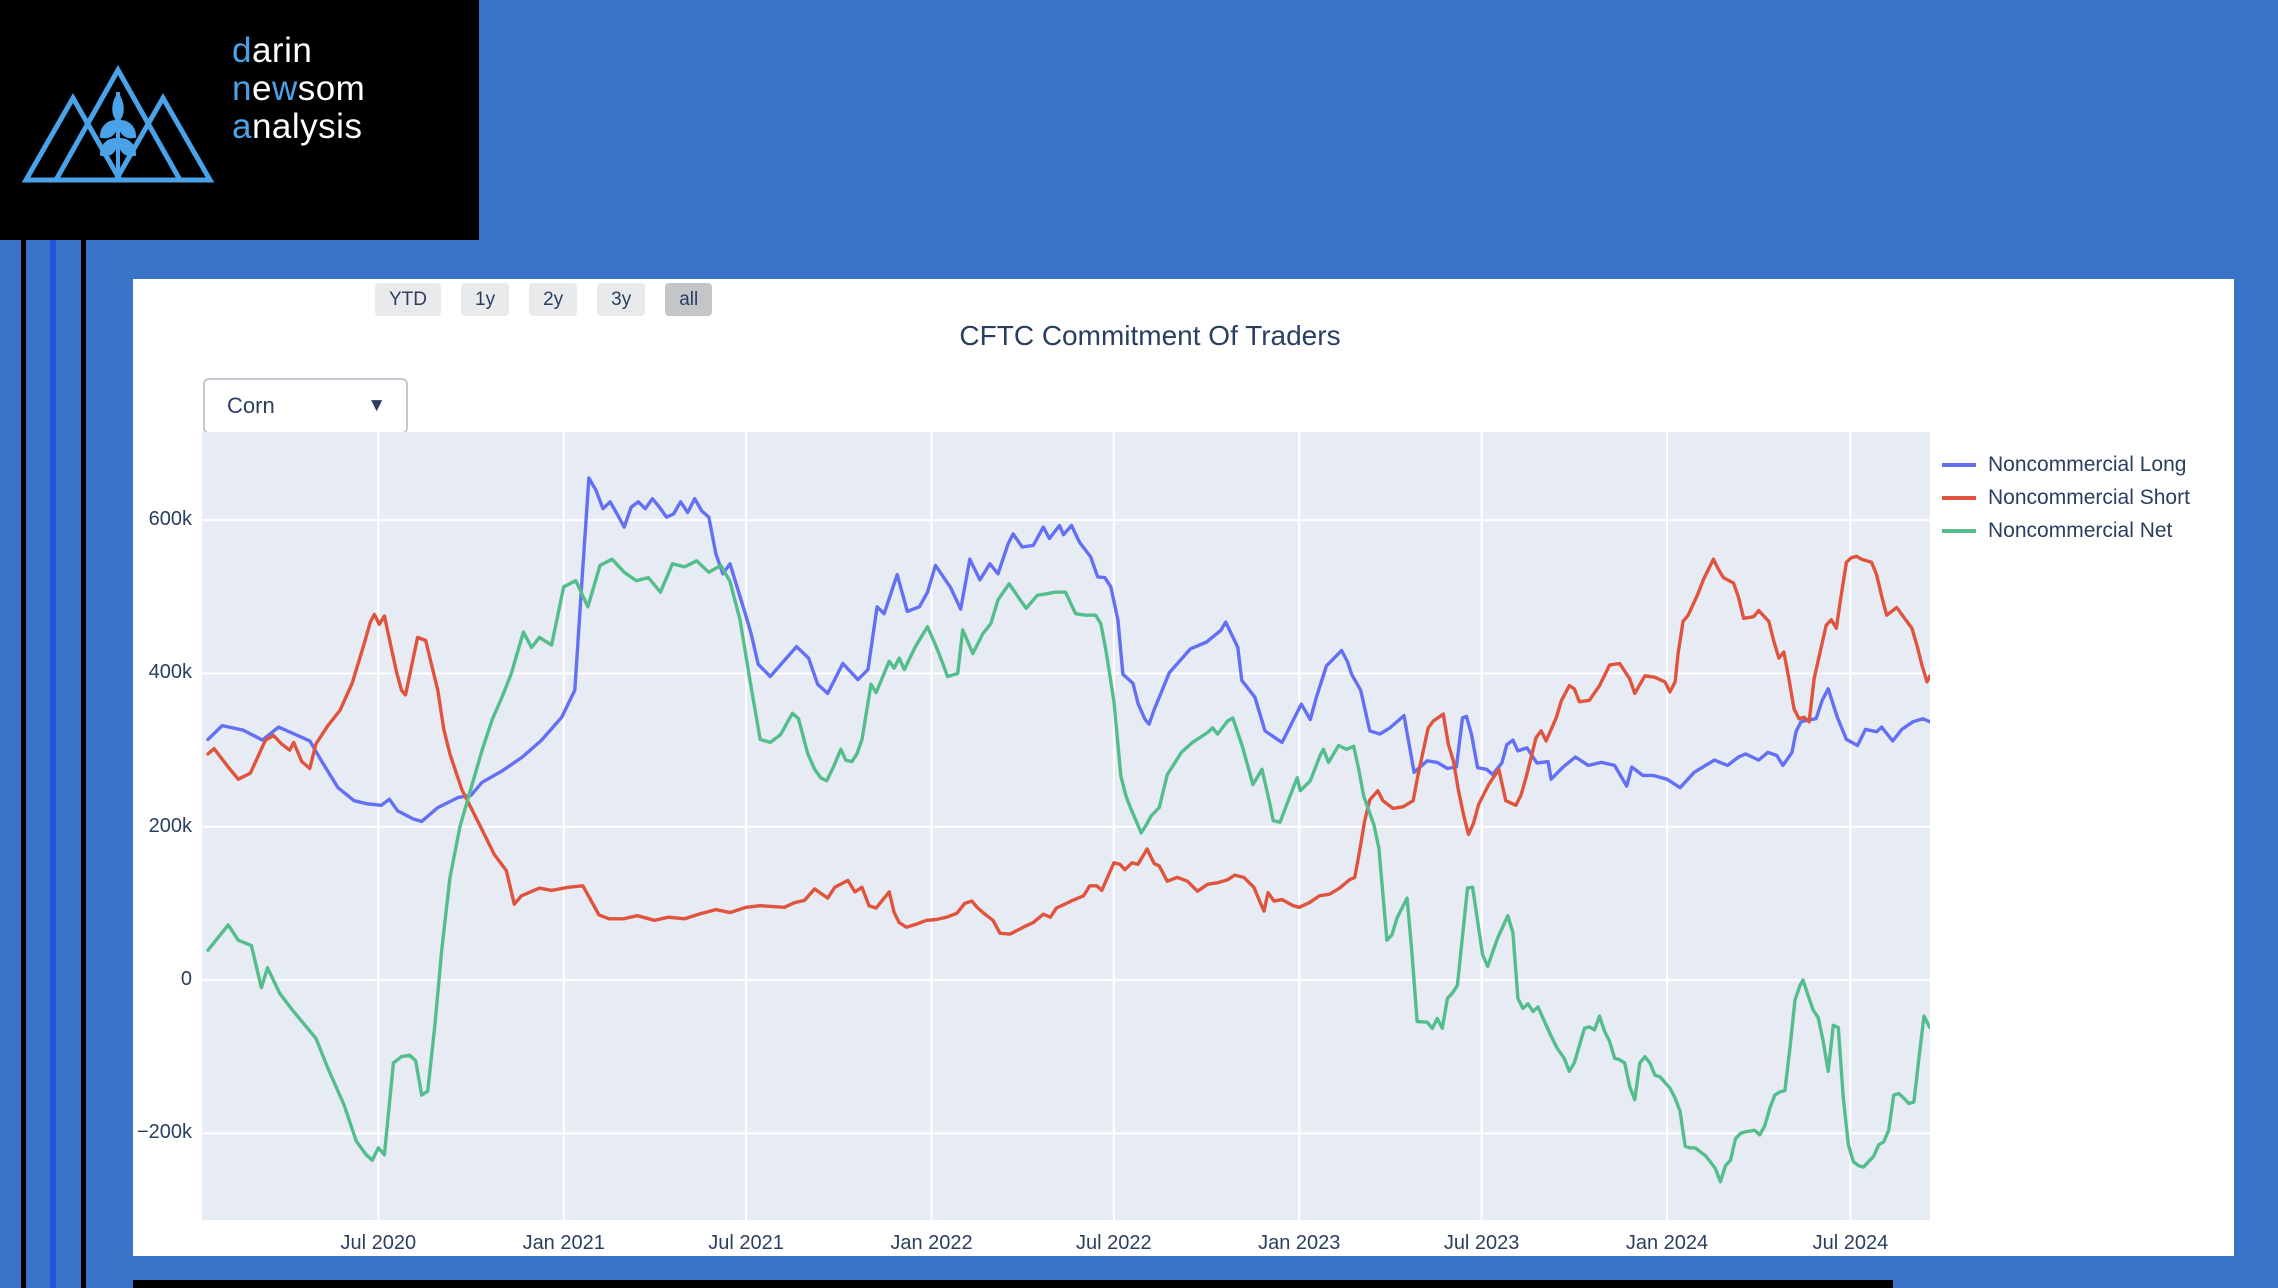  I want to click on logo-text-nalysis: nalysis, so click(307, 126).